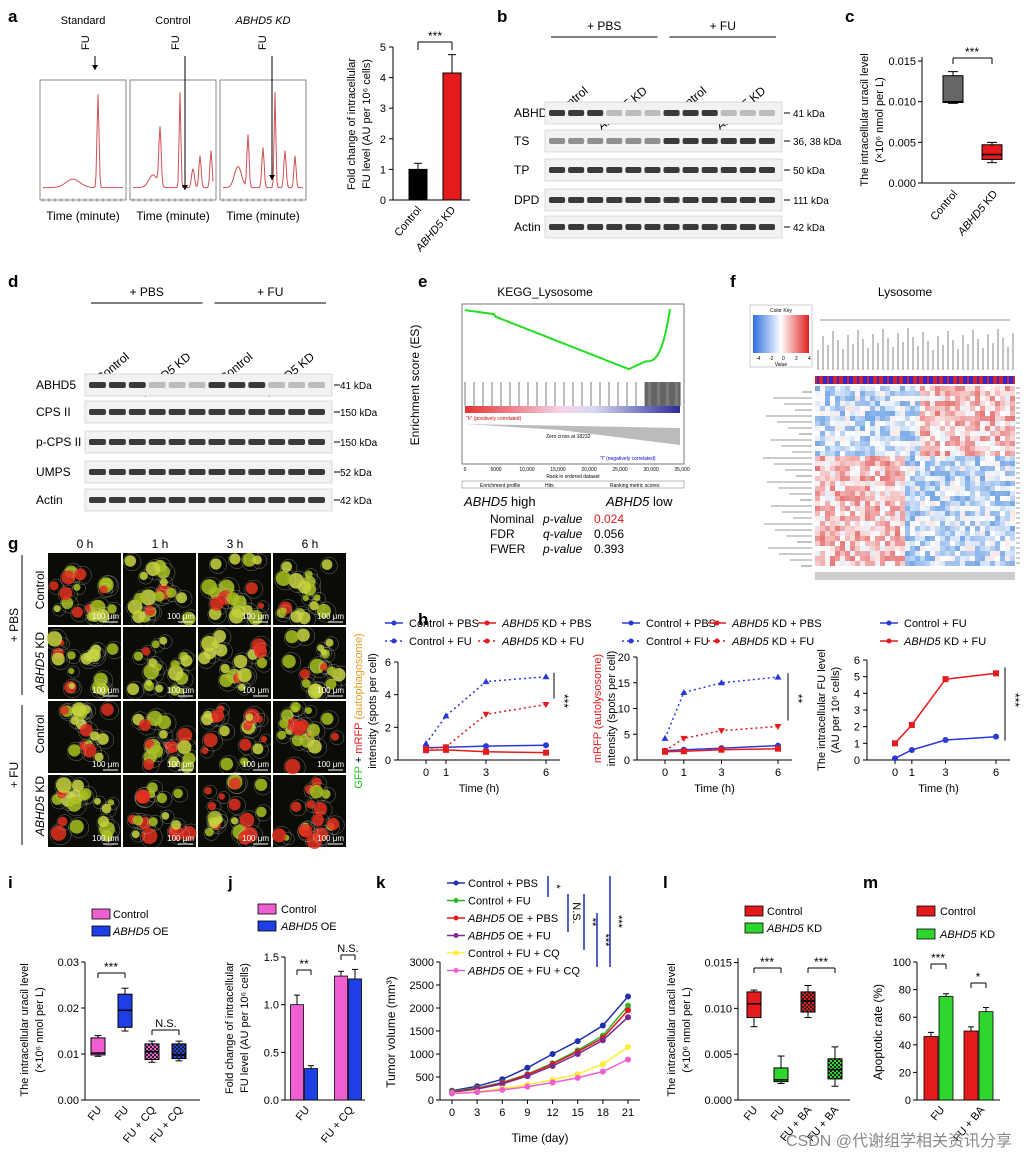  I want to click on group-label: + FU, so click(723, 26).